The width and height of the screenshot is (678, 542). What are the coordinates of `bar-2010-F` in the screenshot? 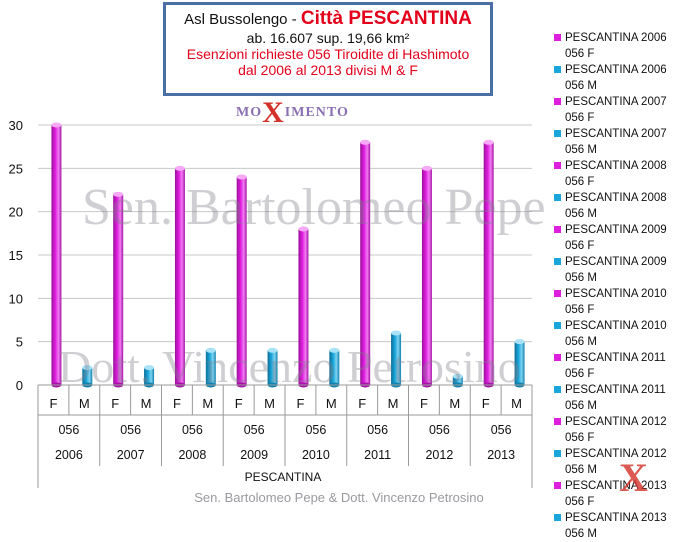 It's located at (303, 307).